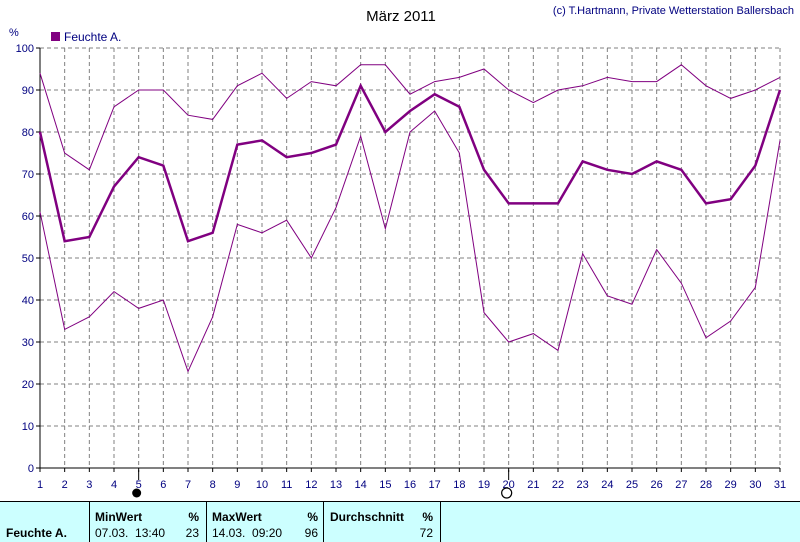 The height and width of the screenshot is (542, 800). Describe the element at coordinates (755, 485) in the screenshot. I see `x-tick-label: 30` at that location.